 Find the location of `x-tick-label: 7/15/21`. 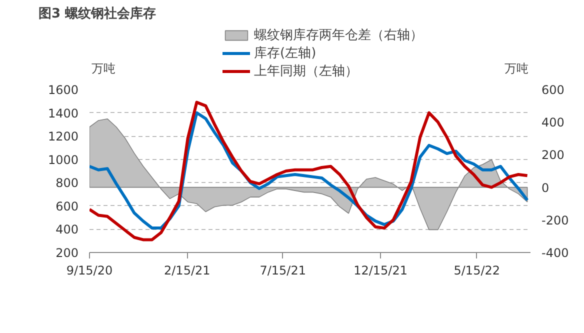

x-tick-label: 7/15/21 is located at coordinates (283, 271).